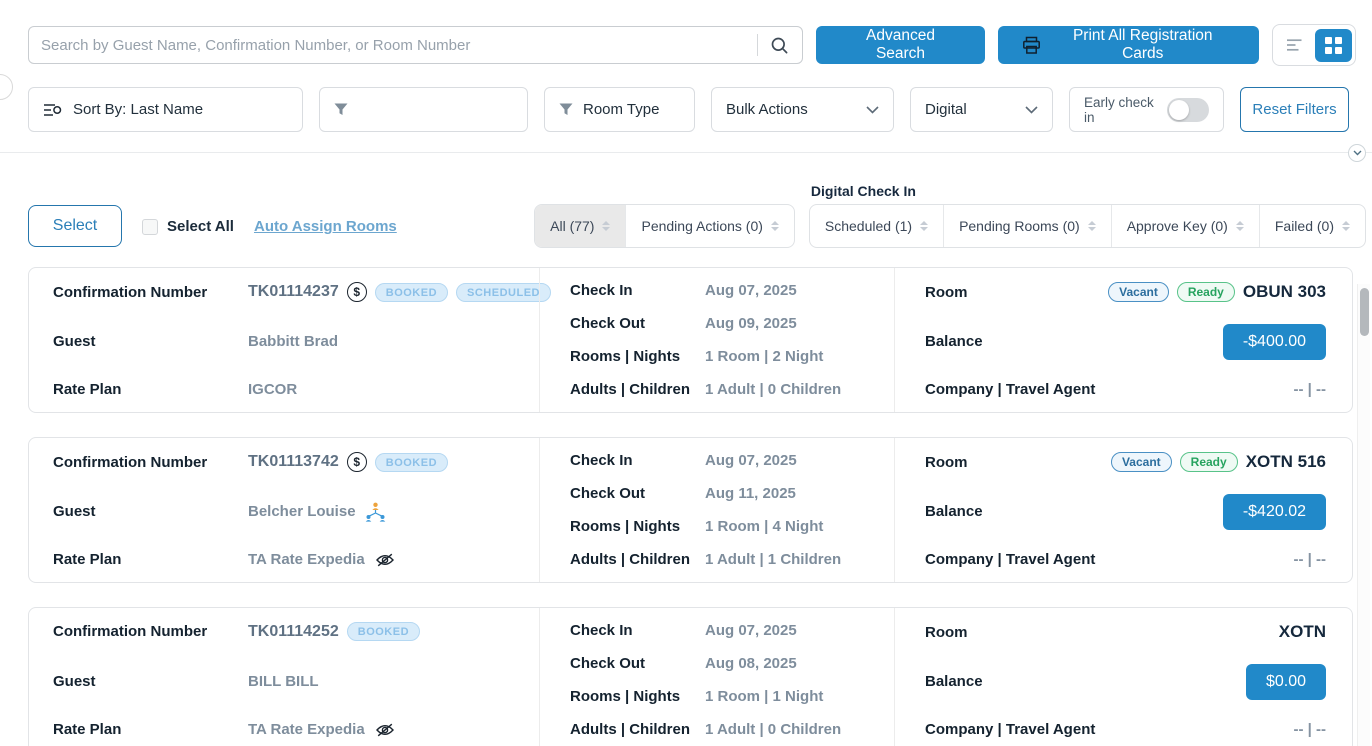 The image size is (1372, 746). Describe the element at coordinates (773, 559) in the screenshot. I see `adults-children-value: 1 Adult | 1 Children` at that location.